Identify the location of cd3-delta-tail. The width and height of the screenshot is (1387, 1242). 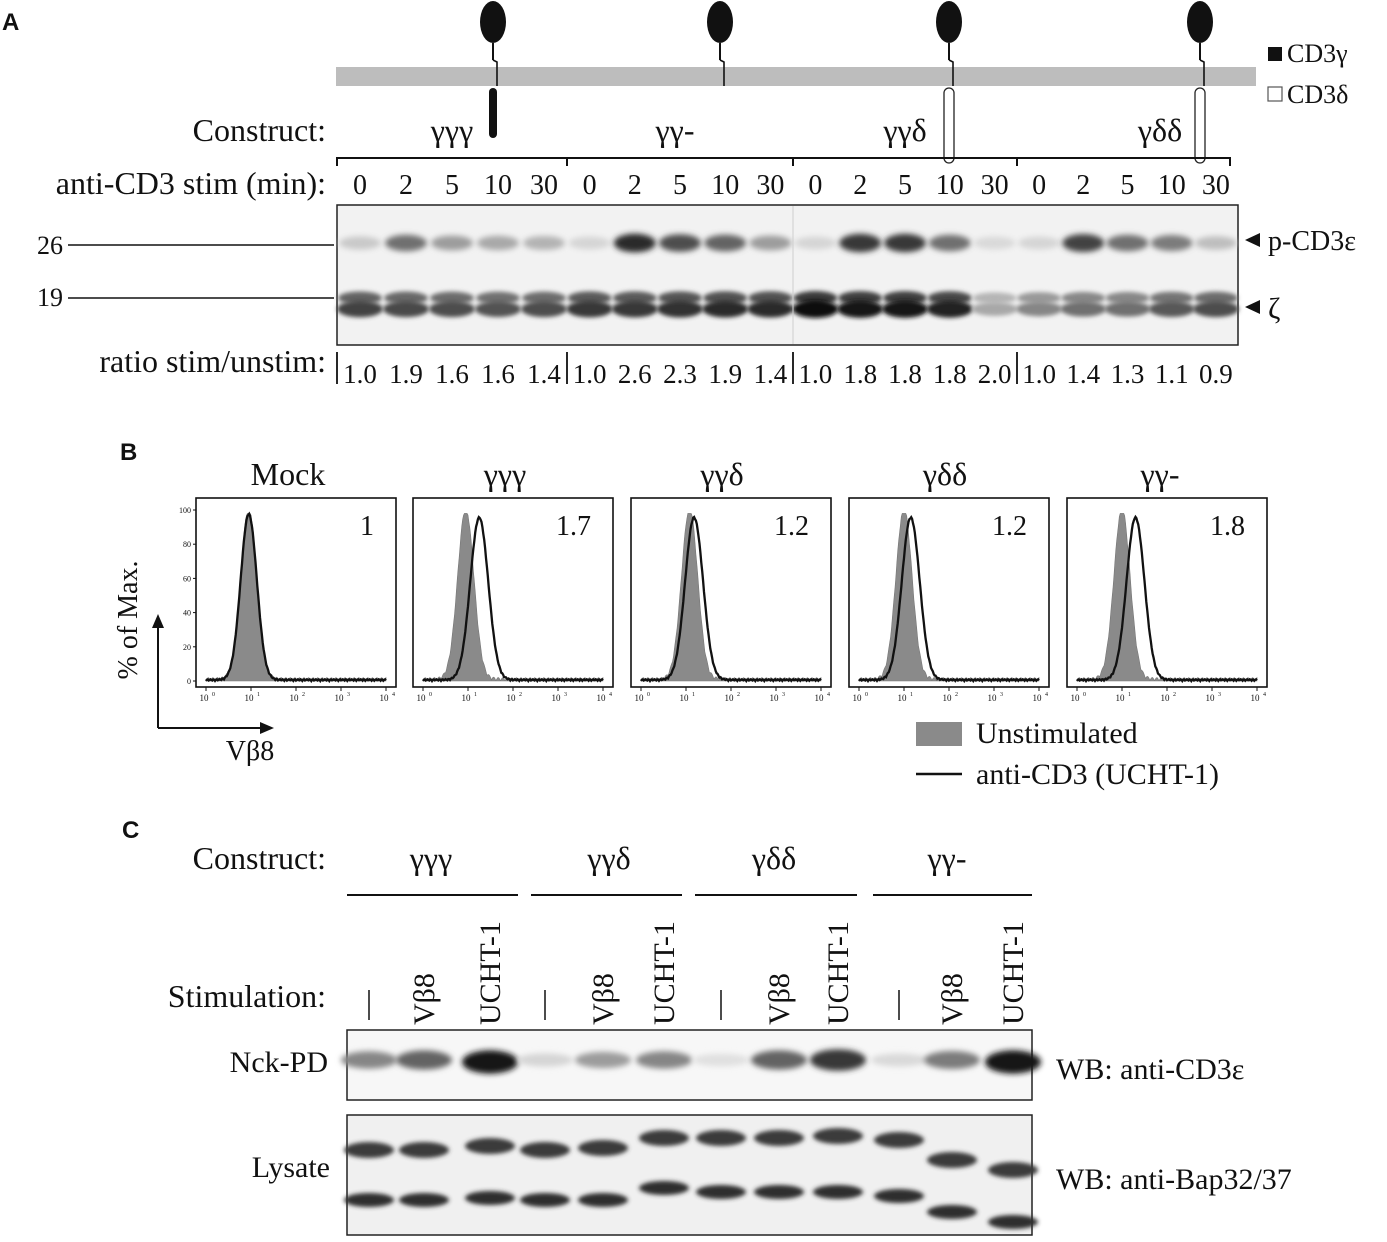
(1200, 125).